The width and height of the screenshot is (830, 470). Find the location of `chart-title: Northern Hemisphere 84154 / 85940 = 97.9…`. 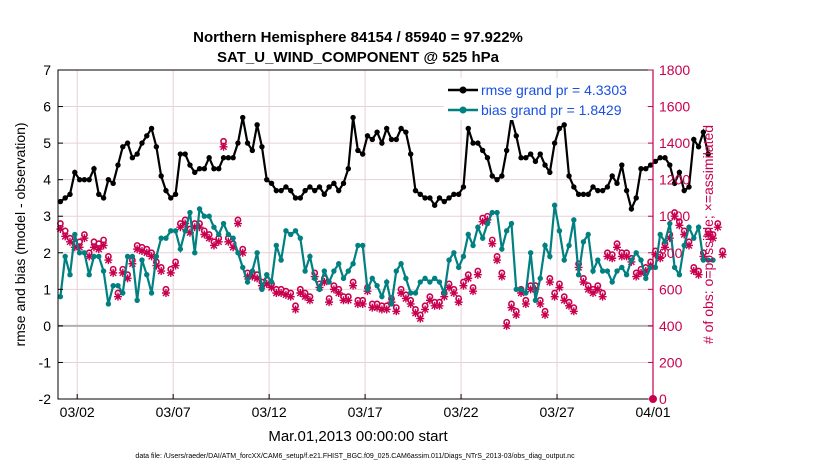

chart-title: Northern Hemisphere 84154 / 85940 = 97.9… is located at coordinates (358, 37).